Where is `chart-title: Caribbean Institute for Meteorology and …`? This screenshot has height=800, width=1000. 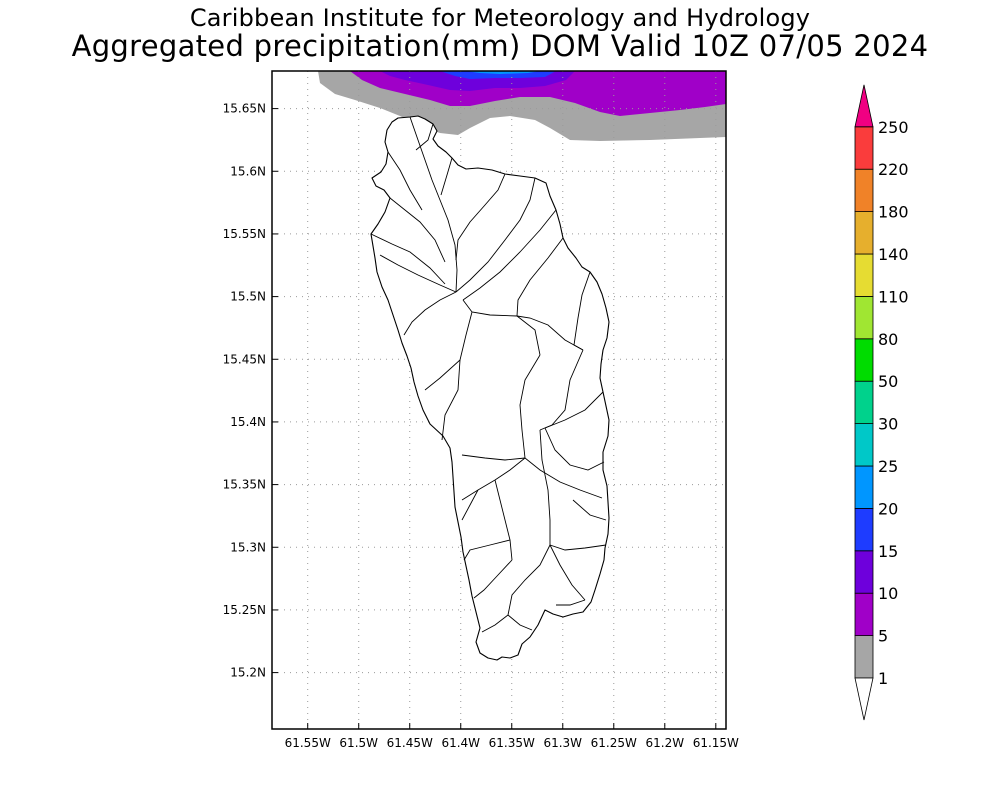 chart-title: Caribbean Institute for Meteorology and … is located at coordinates (500, 18).